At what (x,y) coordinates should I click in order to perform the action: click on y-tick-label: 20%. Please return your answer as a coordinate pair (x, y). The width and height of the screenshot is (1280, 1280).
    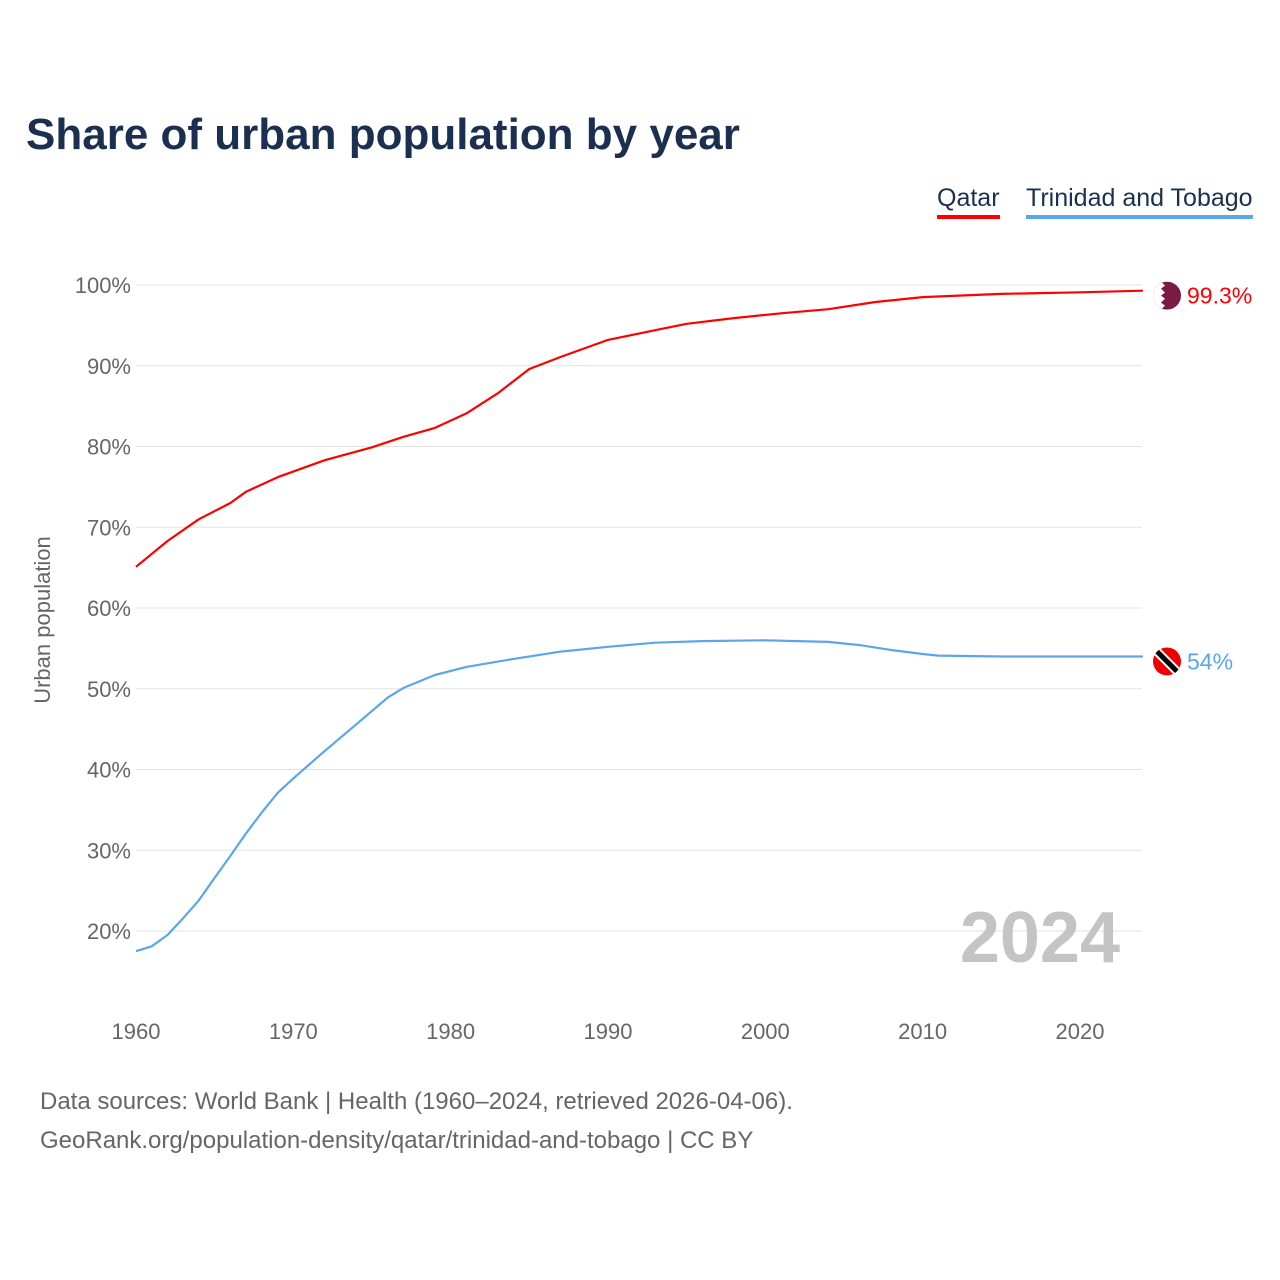
    Looking at the image, I should click on (109, 931).